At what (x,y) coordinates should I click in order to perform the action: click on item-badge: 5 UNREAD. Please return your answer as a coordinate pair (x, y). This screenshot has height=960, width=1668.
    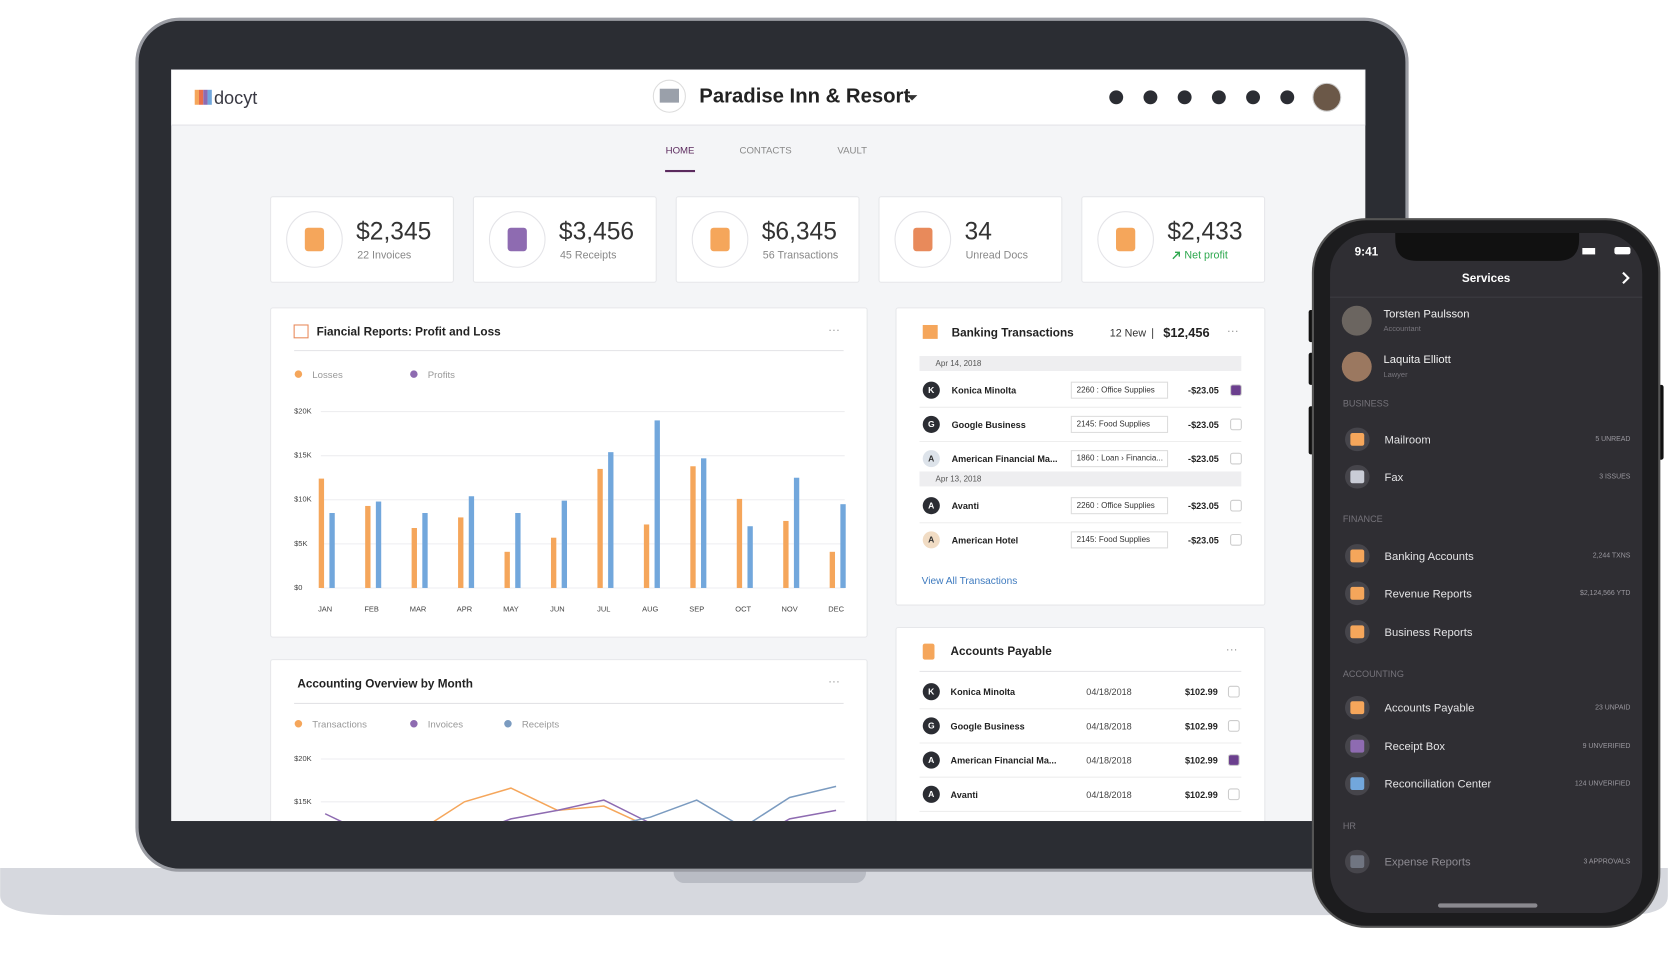
    Looking at the image, I should click on (1612, 439).